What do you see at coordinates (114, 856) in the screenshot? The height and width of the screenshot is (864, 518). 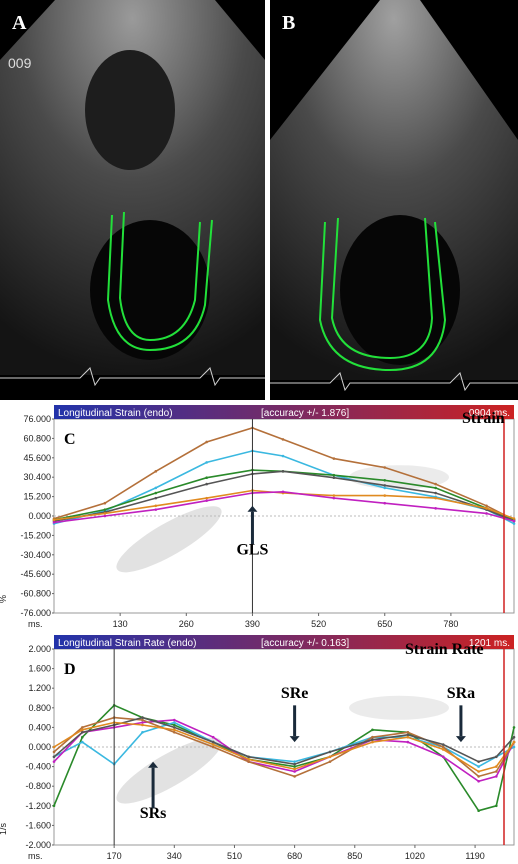 I see `x-tick-label: 170` at bounding box center [114, 856].